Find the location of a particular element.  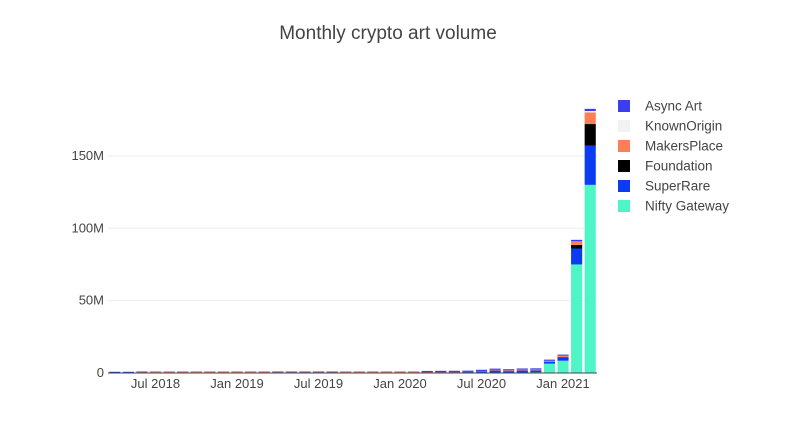

x-tick-label: Jul 2019 is located at coordinates (318, 383).